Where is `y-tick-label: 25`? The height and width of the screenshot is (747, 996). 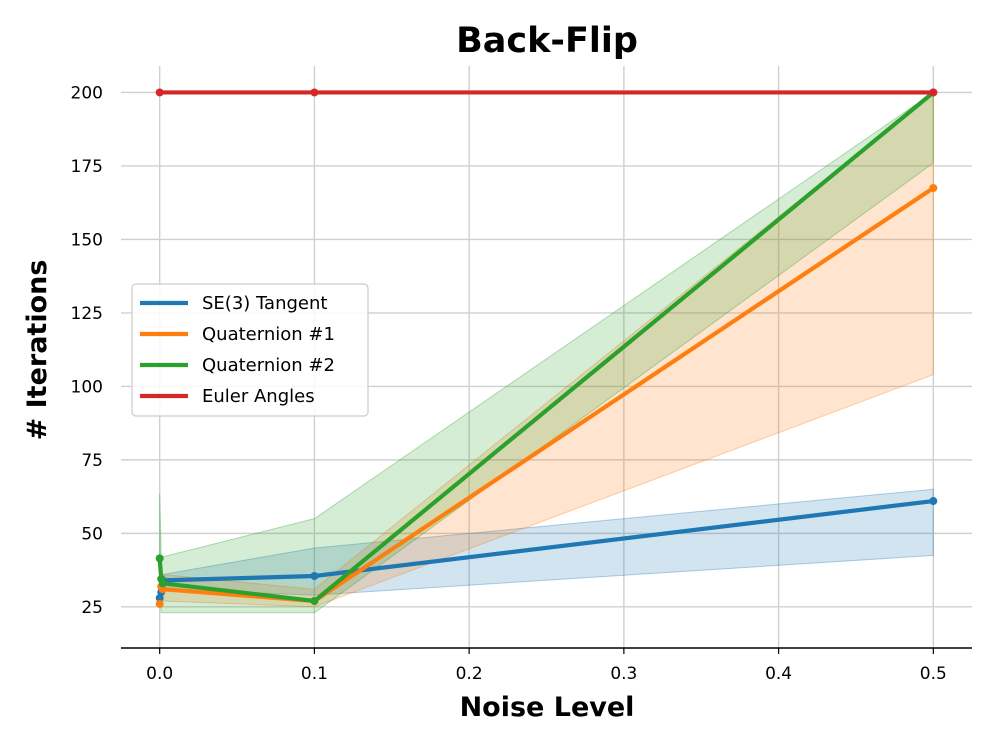
y-tick-label: 25 is located at coordinates (92, 608).